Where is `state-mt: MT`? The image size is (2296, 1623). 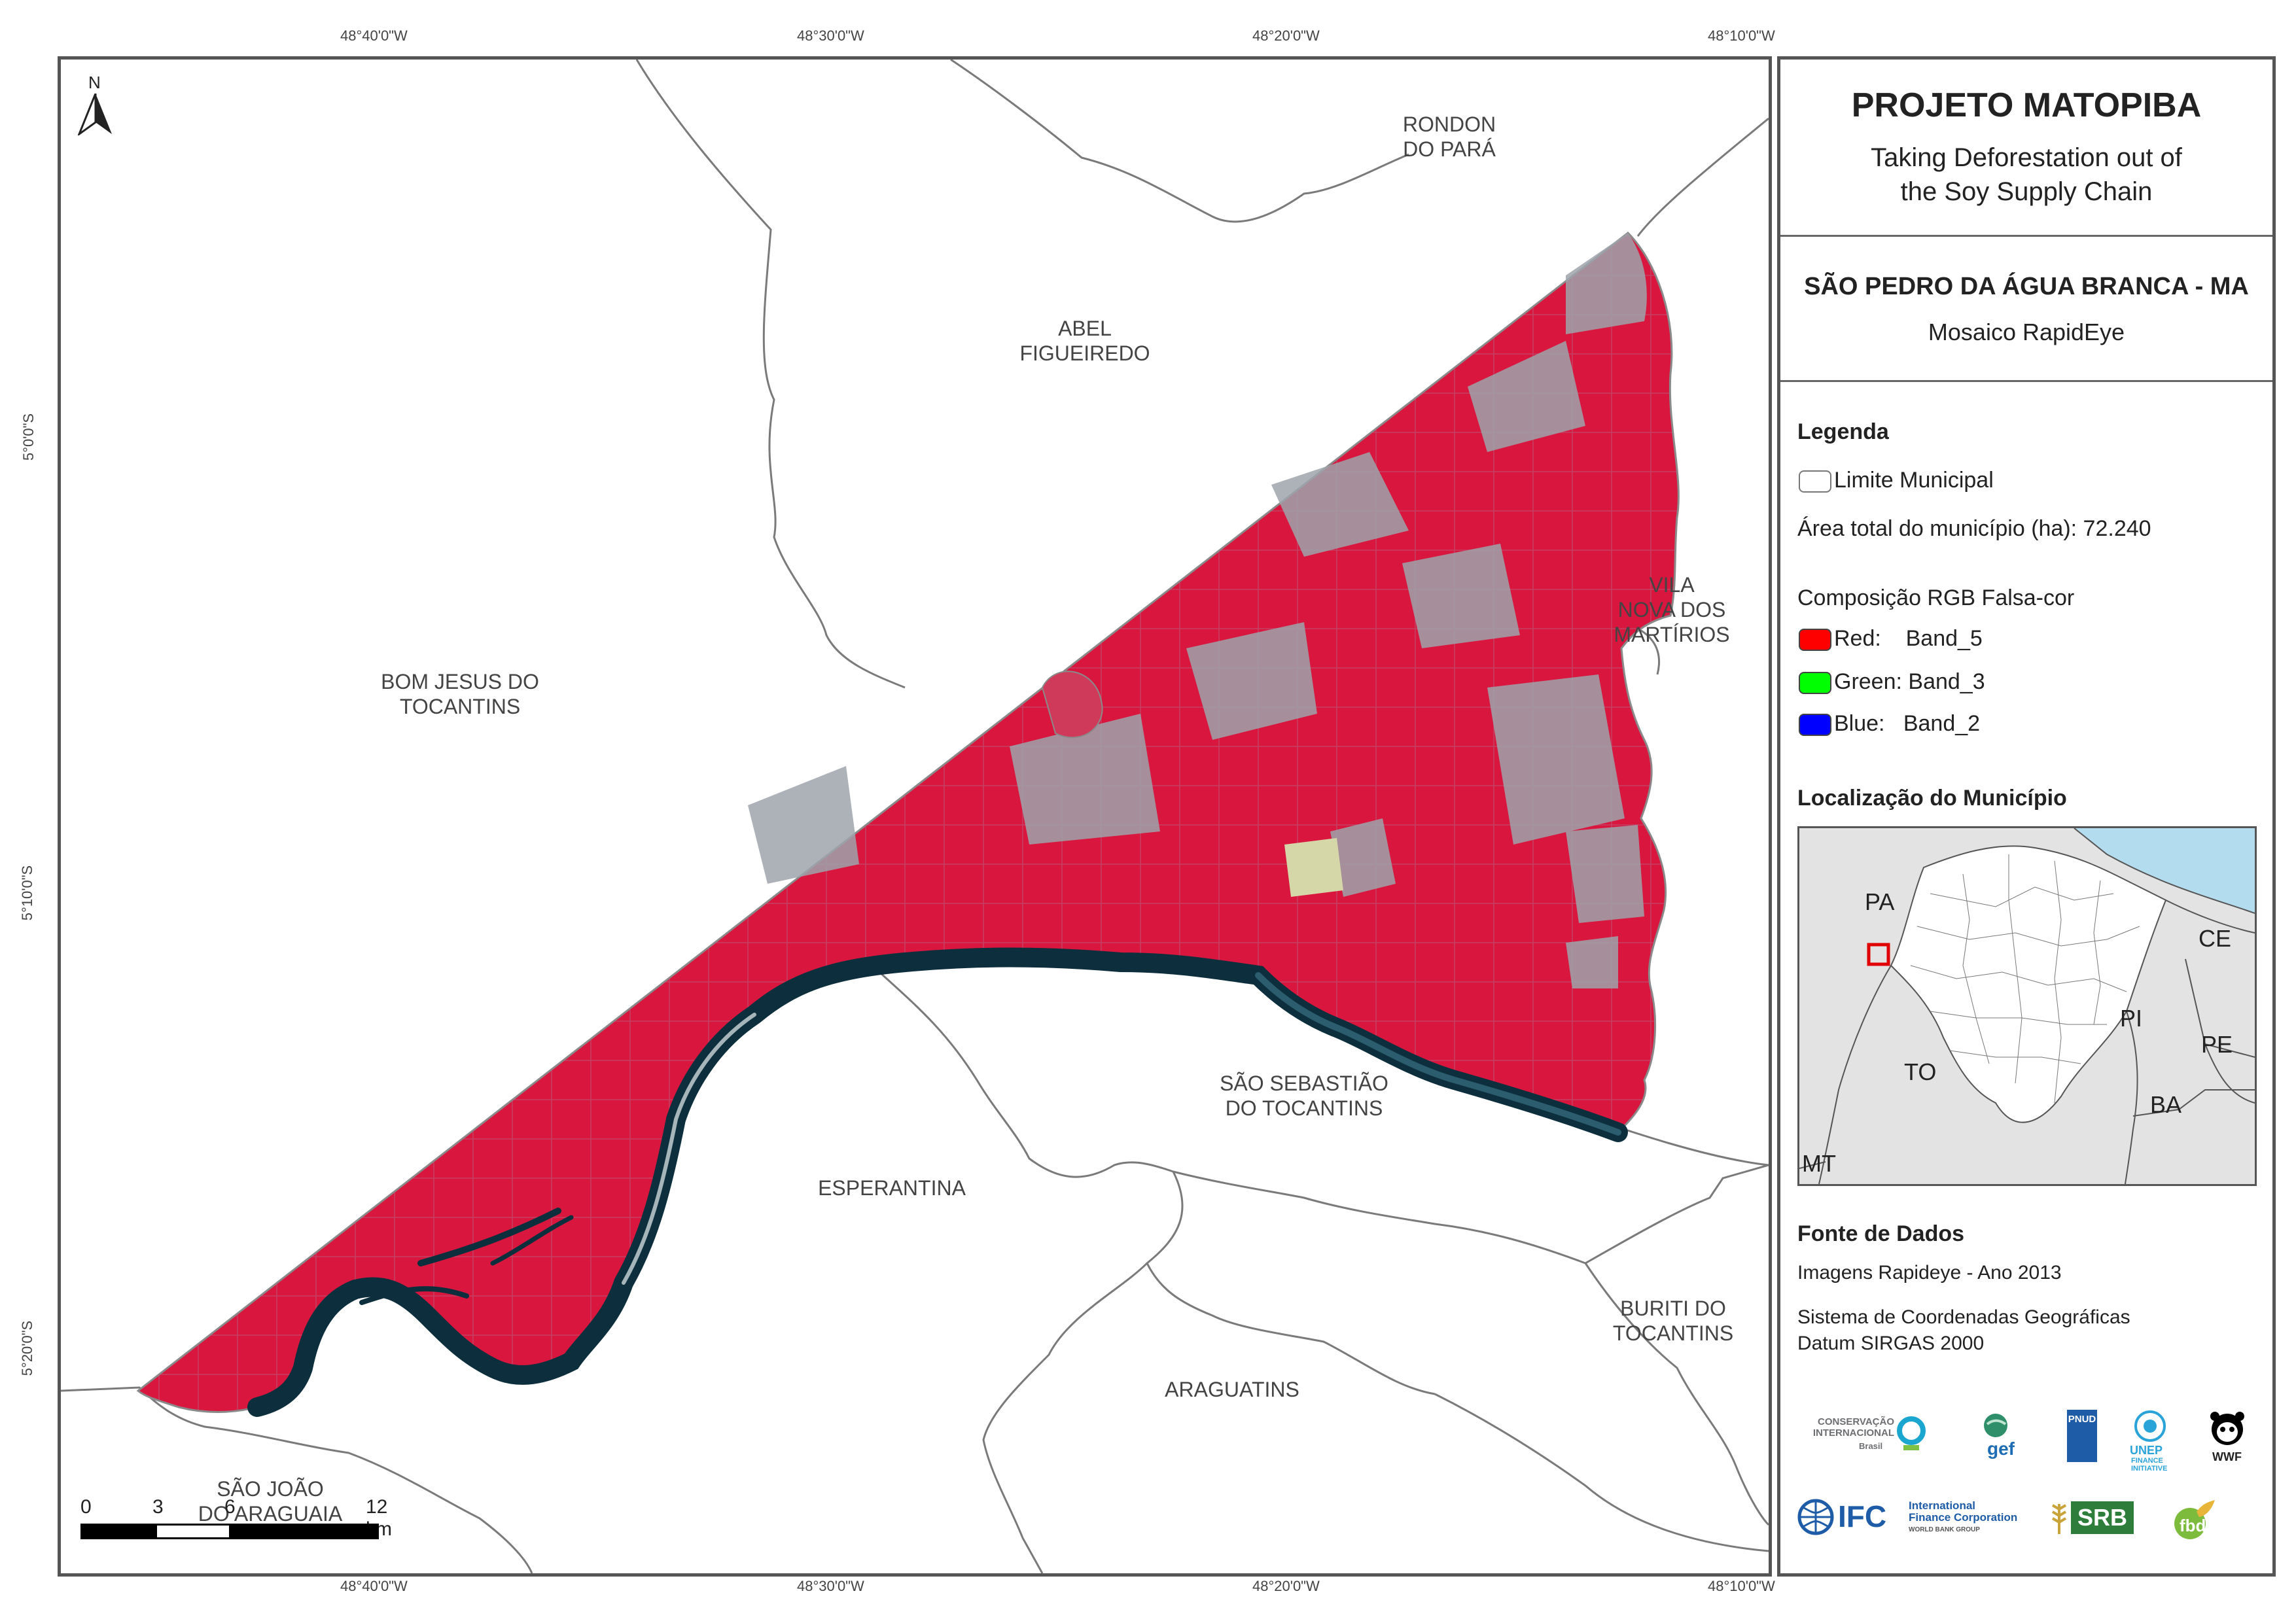
state-mt: MT is located at coordinates (1819, 1164).